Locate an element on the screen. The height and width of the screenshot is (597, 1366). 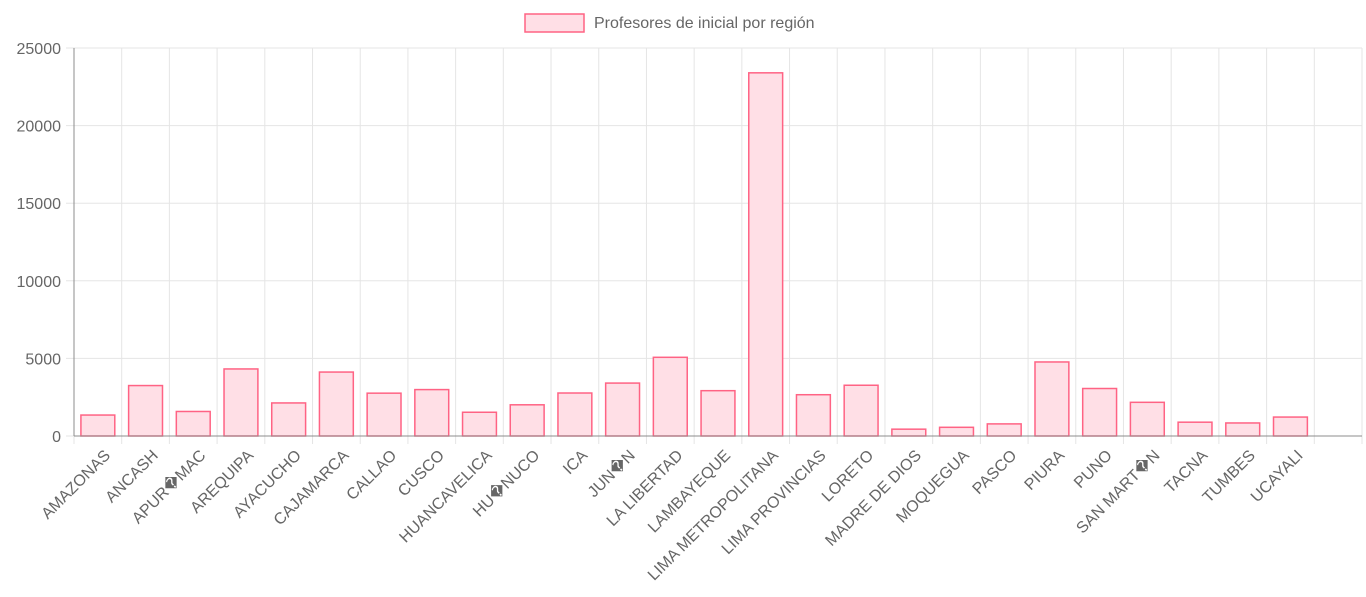
x-tick-label: SAN MART�N is located at coordinates (1117, 491).